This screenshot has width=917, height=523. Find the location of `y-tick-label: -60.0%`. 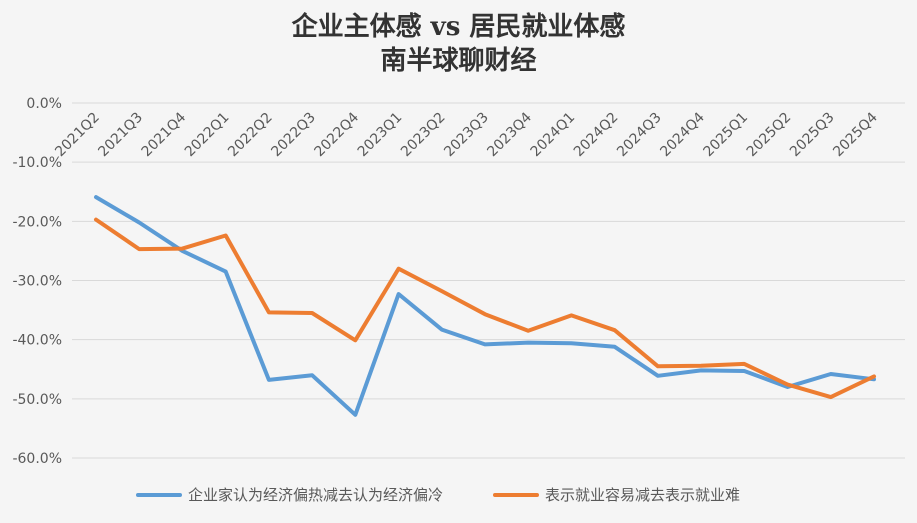

y-tick-label: -60.0% is located at coordinates (37, 459).